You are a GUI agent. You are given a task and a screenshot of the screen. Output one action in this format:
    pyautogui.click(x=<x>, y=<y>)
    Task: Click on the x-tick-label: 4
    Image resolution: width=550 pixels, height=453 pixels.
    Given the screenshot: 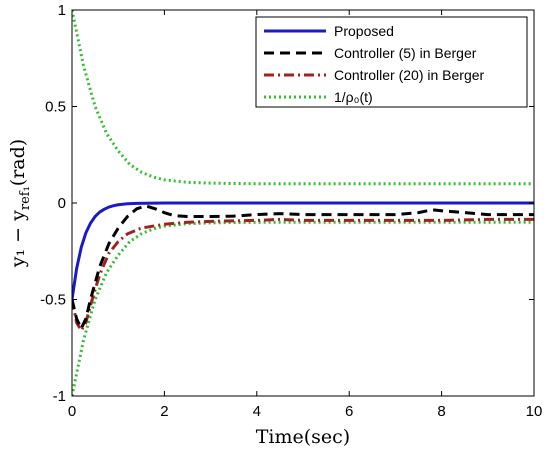 What is the action you would take?
    pyautogui.click(x=257, y=411)
    